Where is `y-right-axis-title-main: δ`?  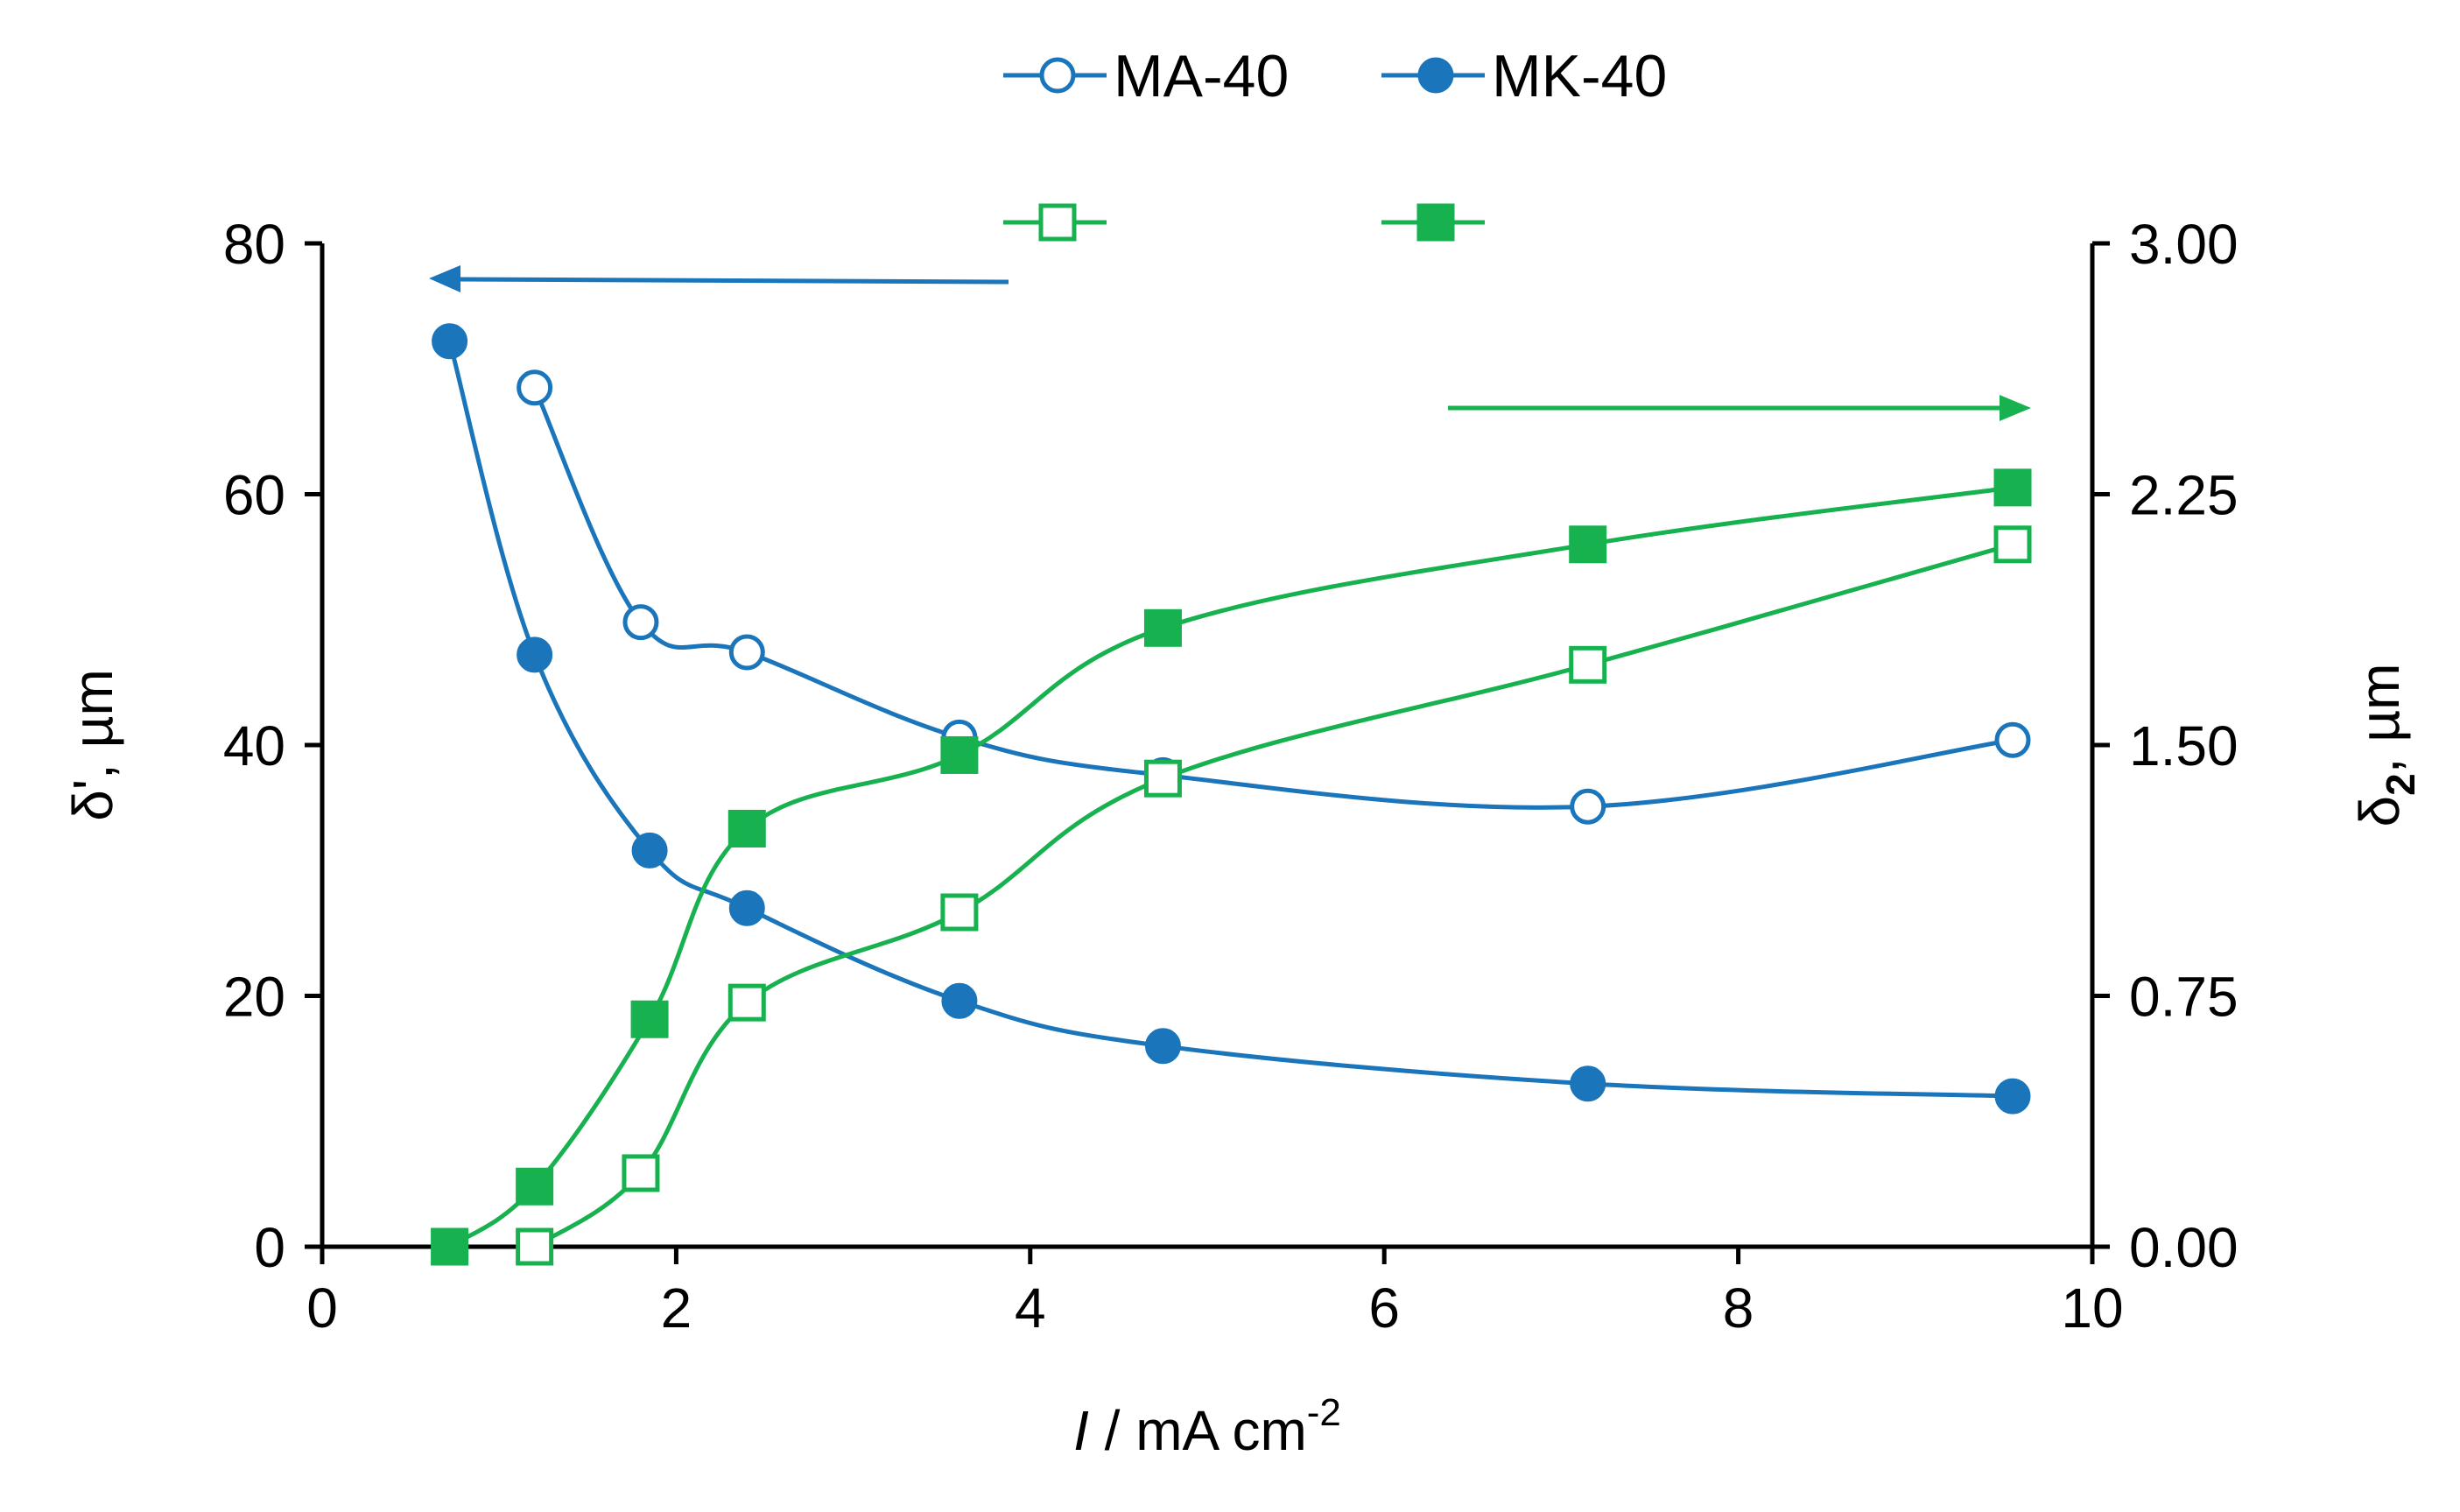 y-right-axis-title-main: δ is located at coordinates (2379, 811).